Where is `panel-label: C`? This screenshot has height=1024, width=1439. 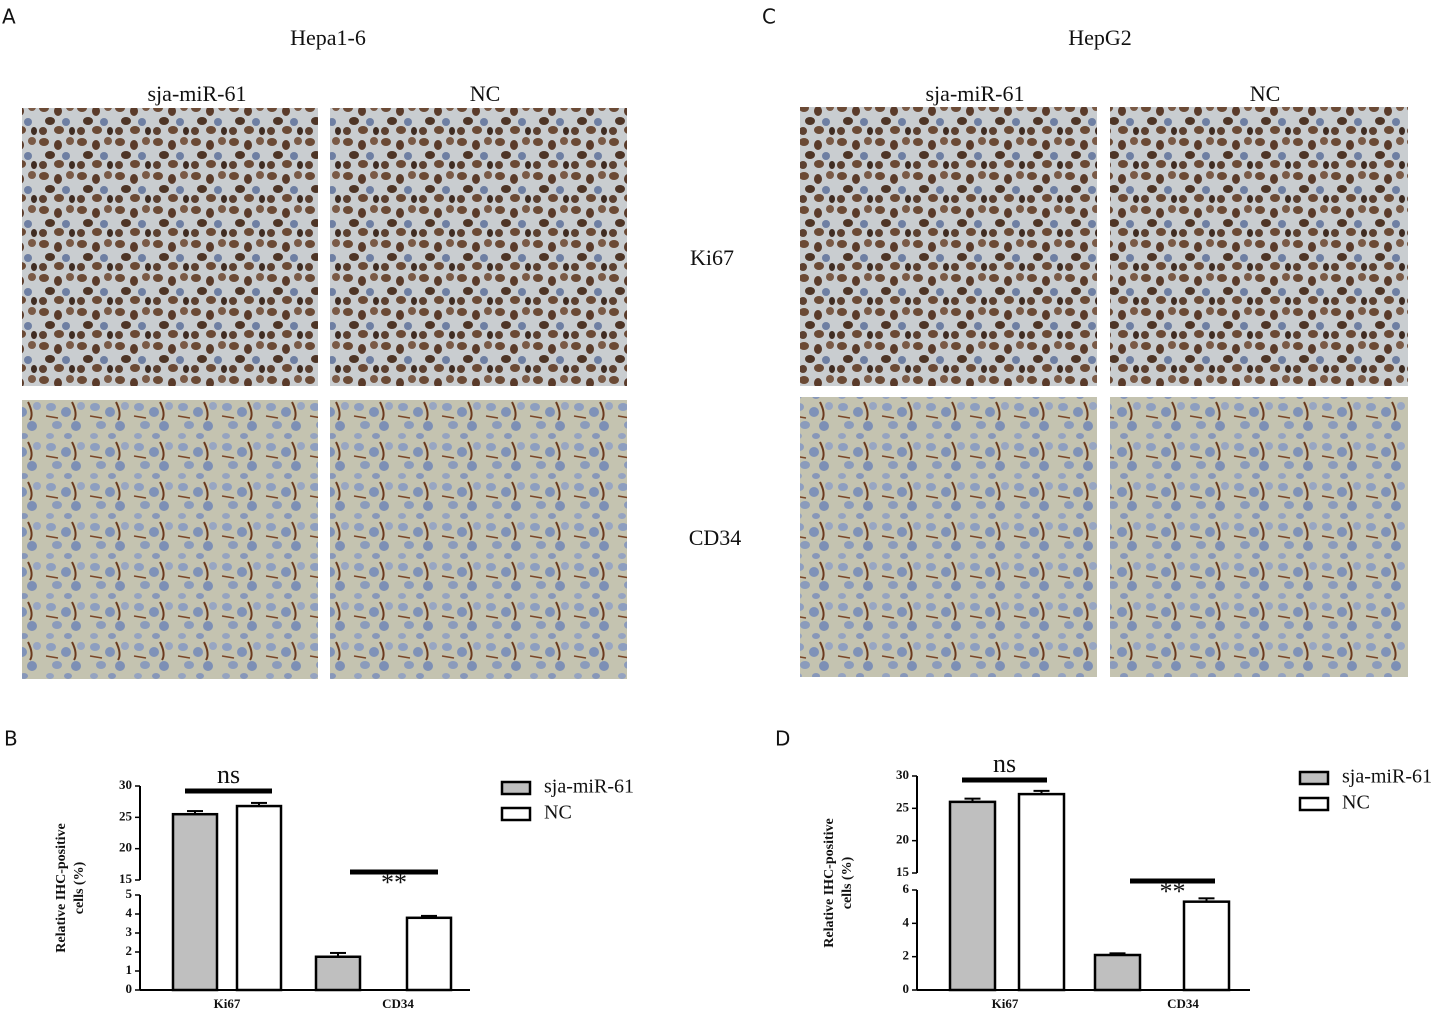 panel-label: C is located at coordinates (769, 17).